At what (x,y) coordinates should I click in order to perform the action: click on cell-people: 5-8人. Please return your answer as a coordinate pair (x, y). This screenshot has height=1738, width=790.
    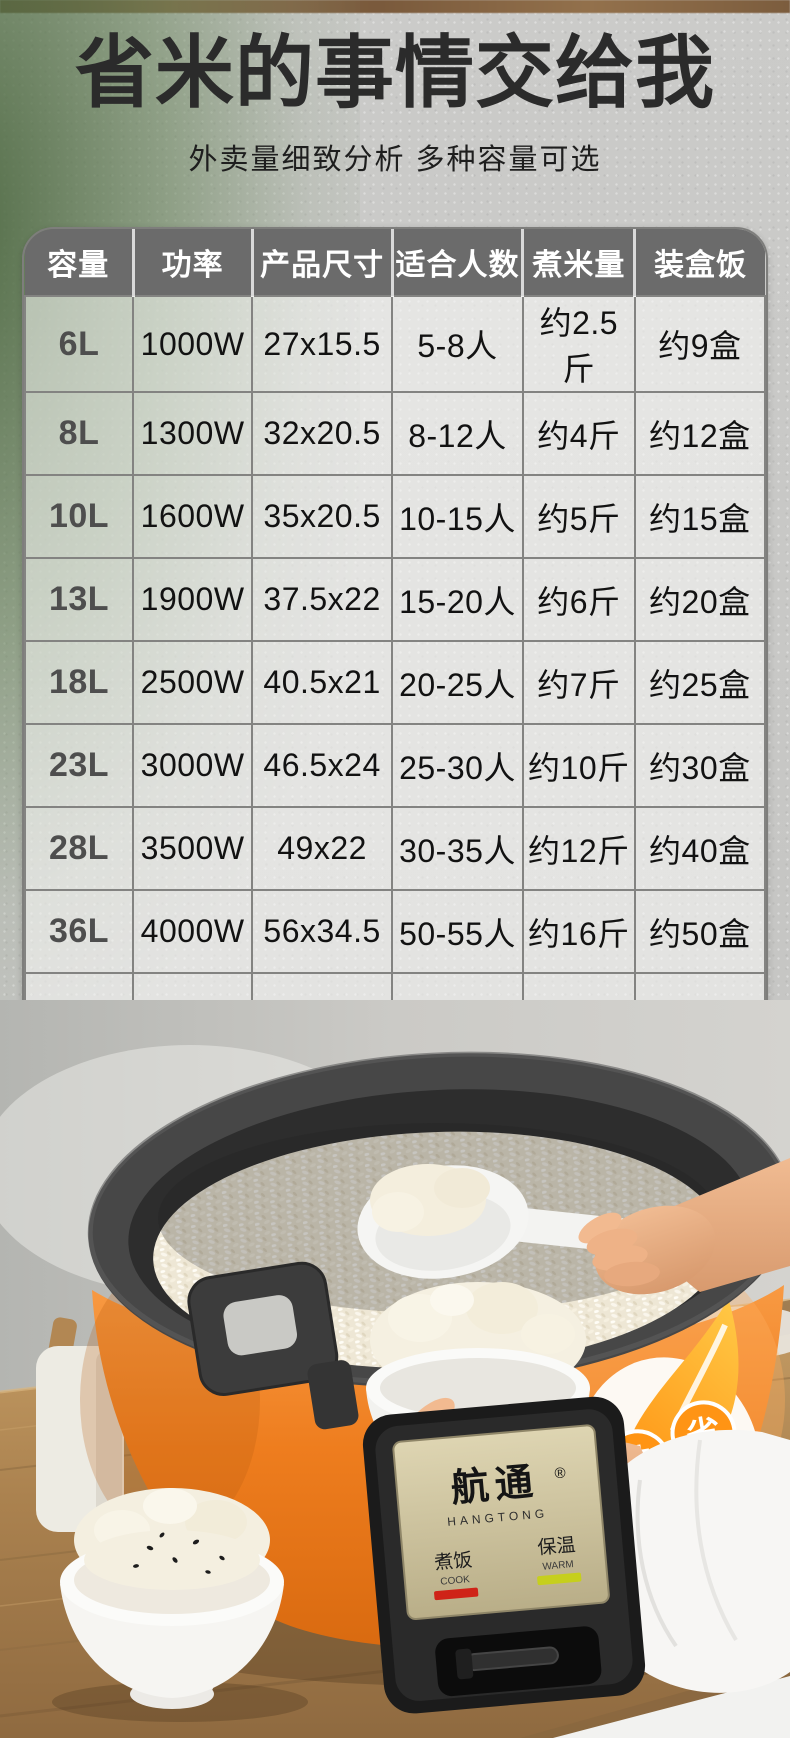
    Looking at the image, I should click on (457, 344).